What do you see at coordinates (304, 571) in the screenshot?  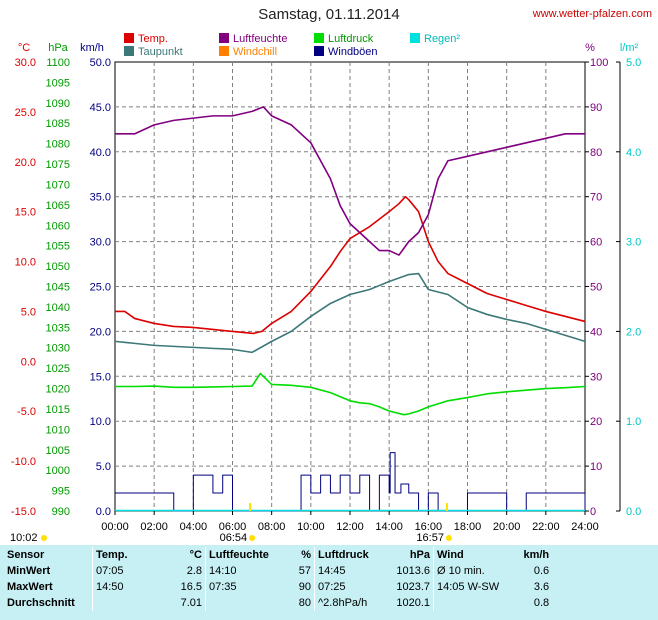 I see `cell: 57` at bounding box center [304, 571].